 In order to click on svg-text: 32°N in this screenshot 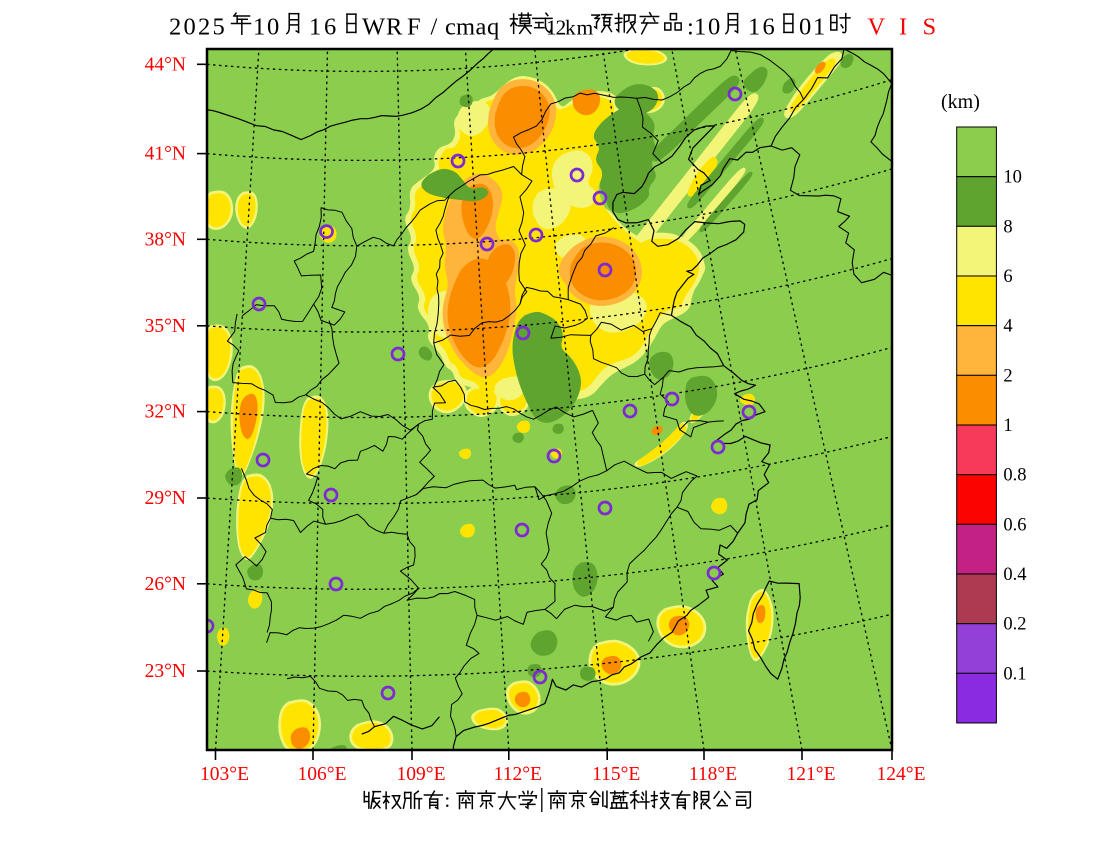, I will do `click(165, 412)`.